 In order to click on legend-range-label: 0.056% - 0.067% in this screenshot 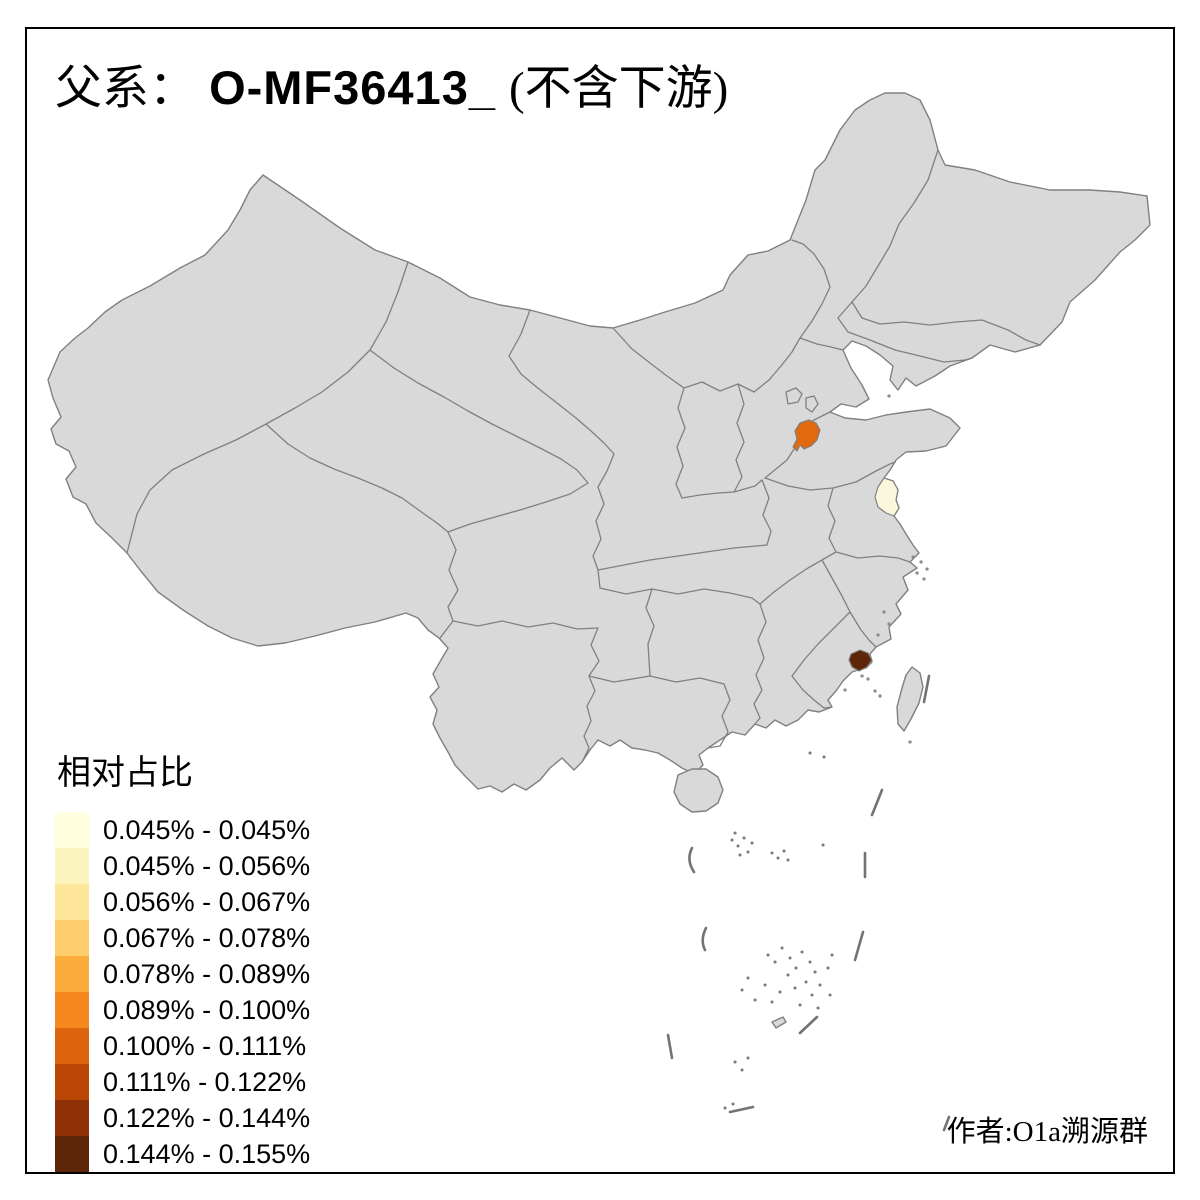, I will do `click(207, 901)`.